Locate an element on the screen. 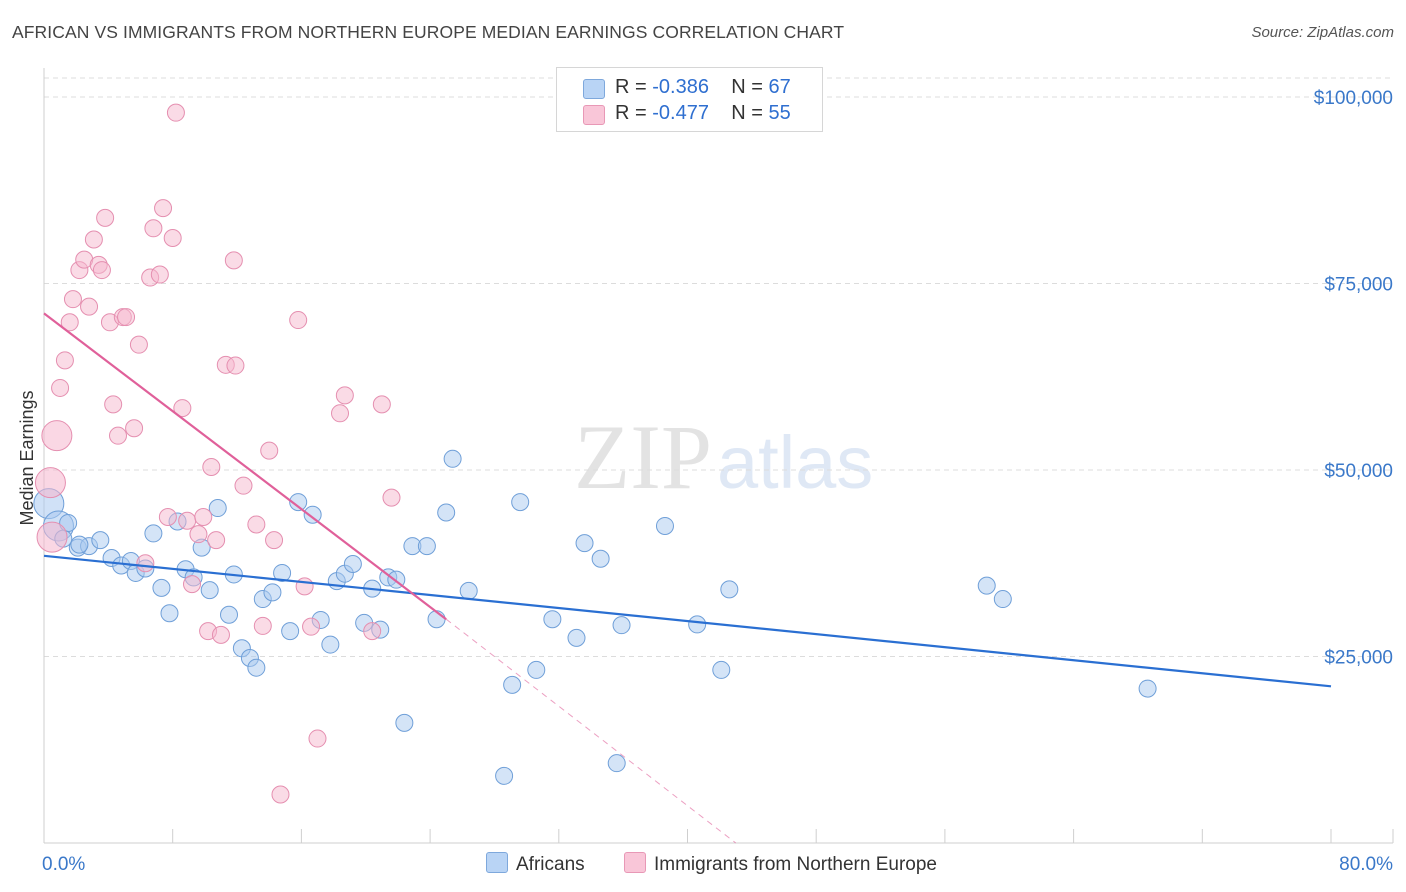  legend-label: Immigrants from Northern Europe is located at coordinates (795, 864).